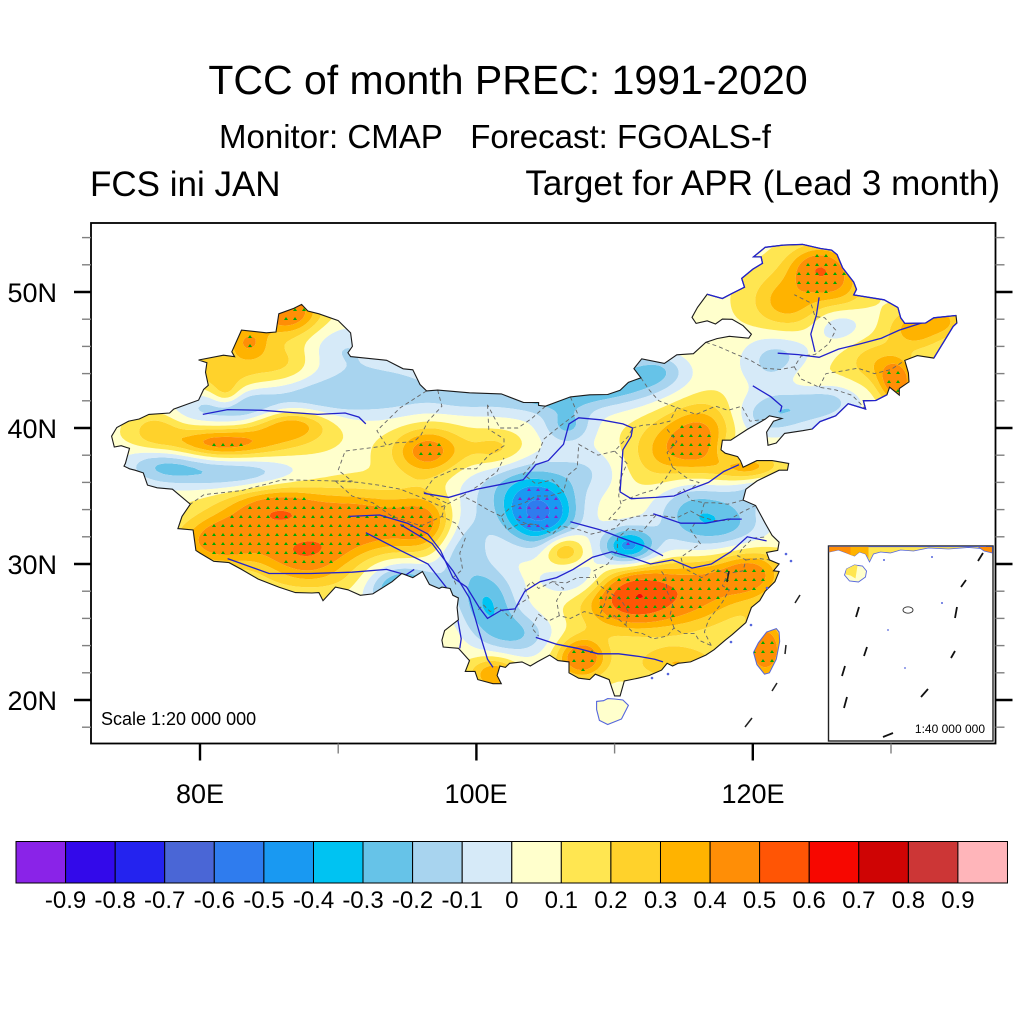 Image resolution: width=1024 pixels, height=1029 pixels. I want to click on svg-text: Target for APR (Lead 3 month), so click(762, 183).